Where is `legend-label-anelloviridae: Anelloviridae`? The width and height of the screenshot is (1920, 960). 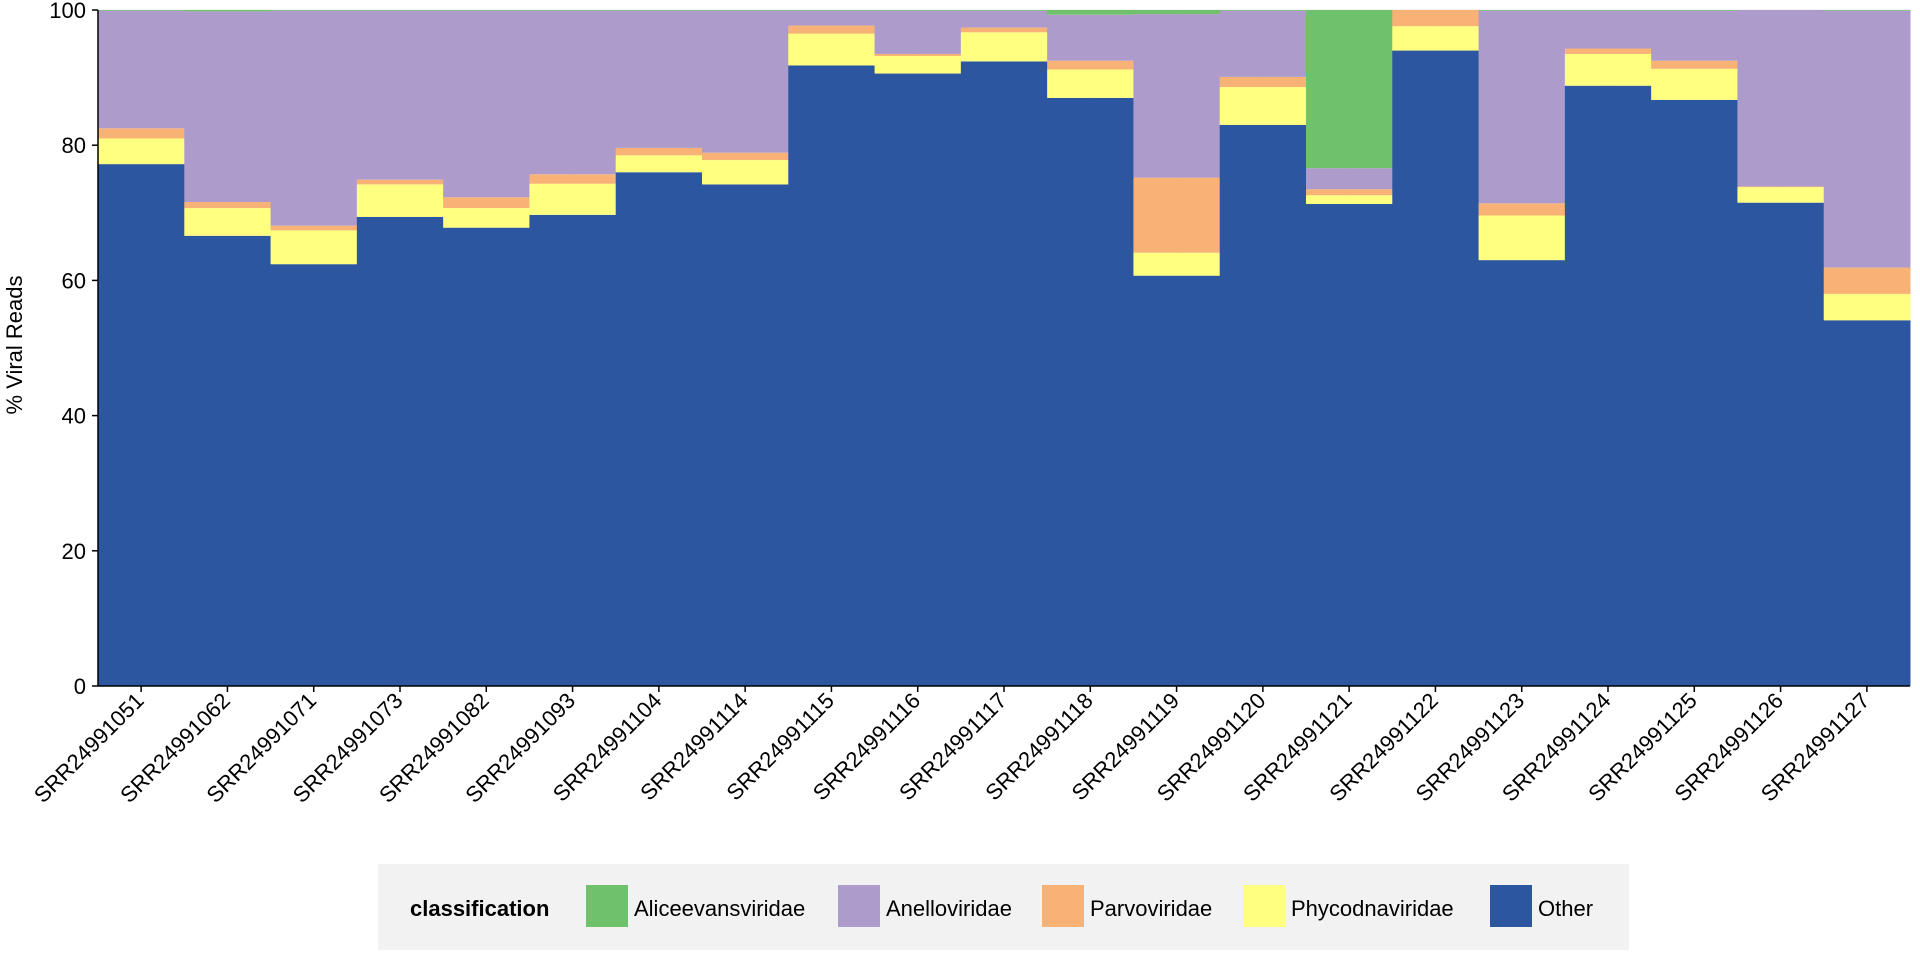
legend-label-anelloviridae: Anelloviridae is located at coordinates (949, 908).